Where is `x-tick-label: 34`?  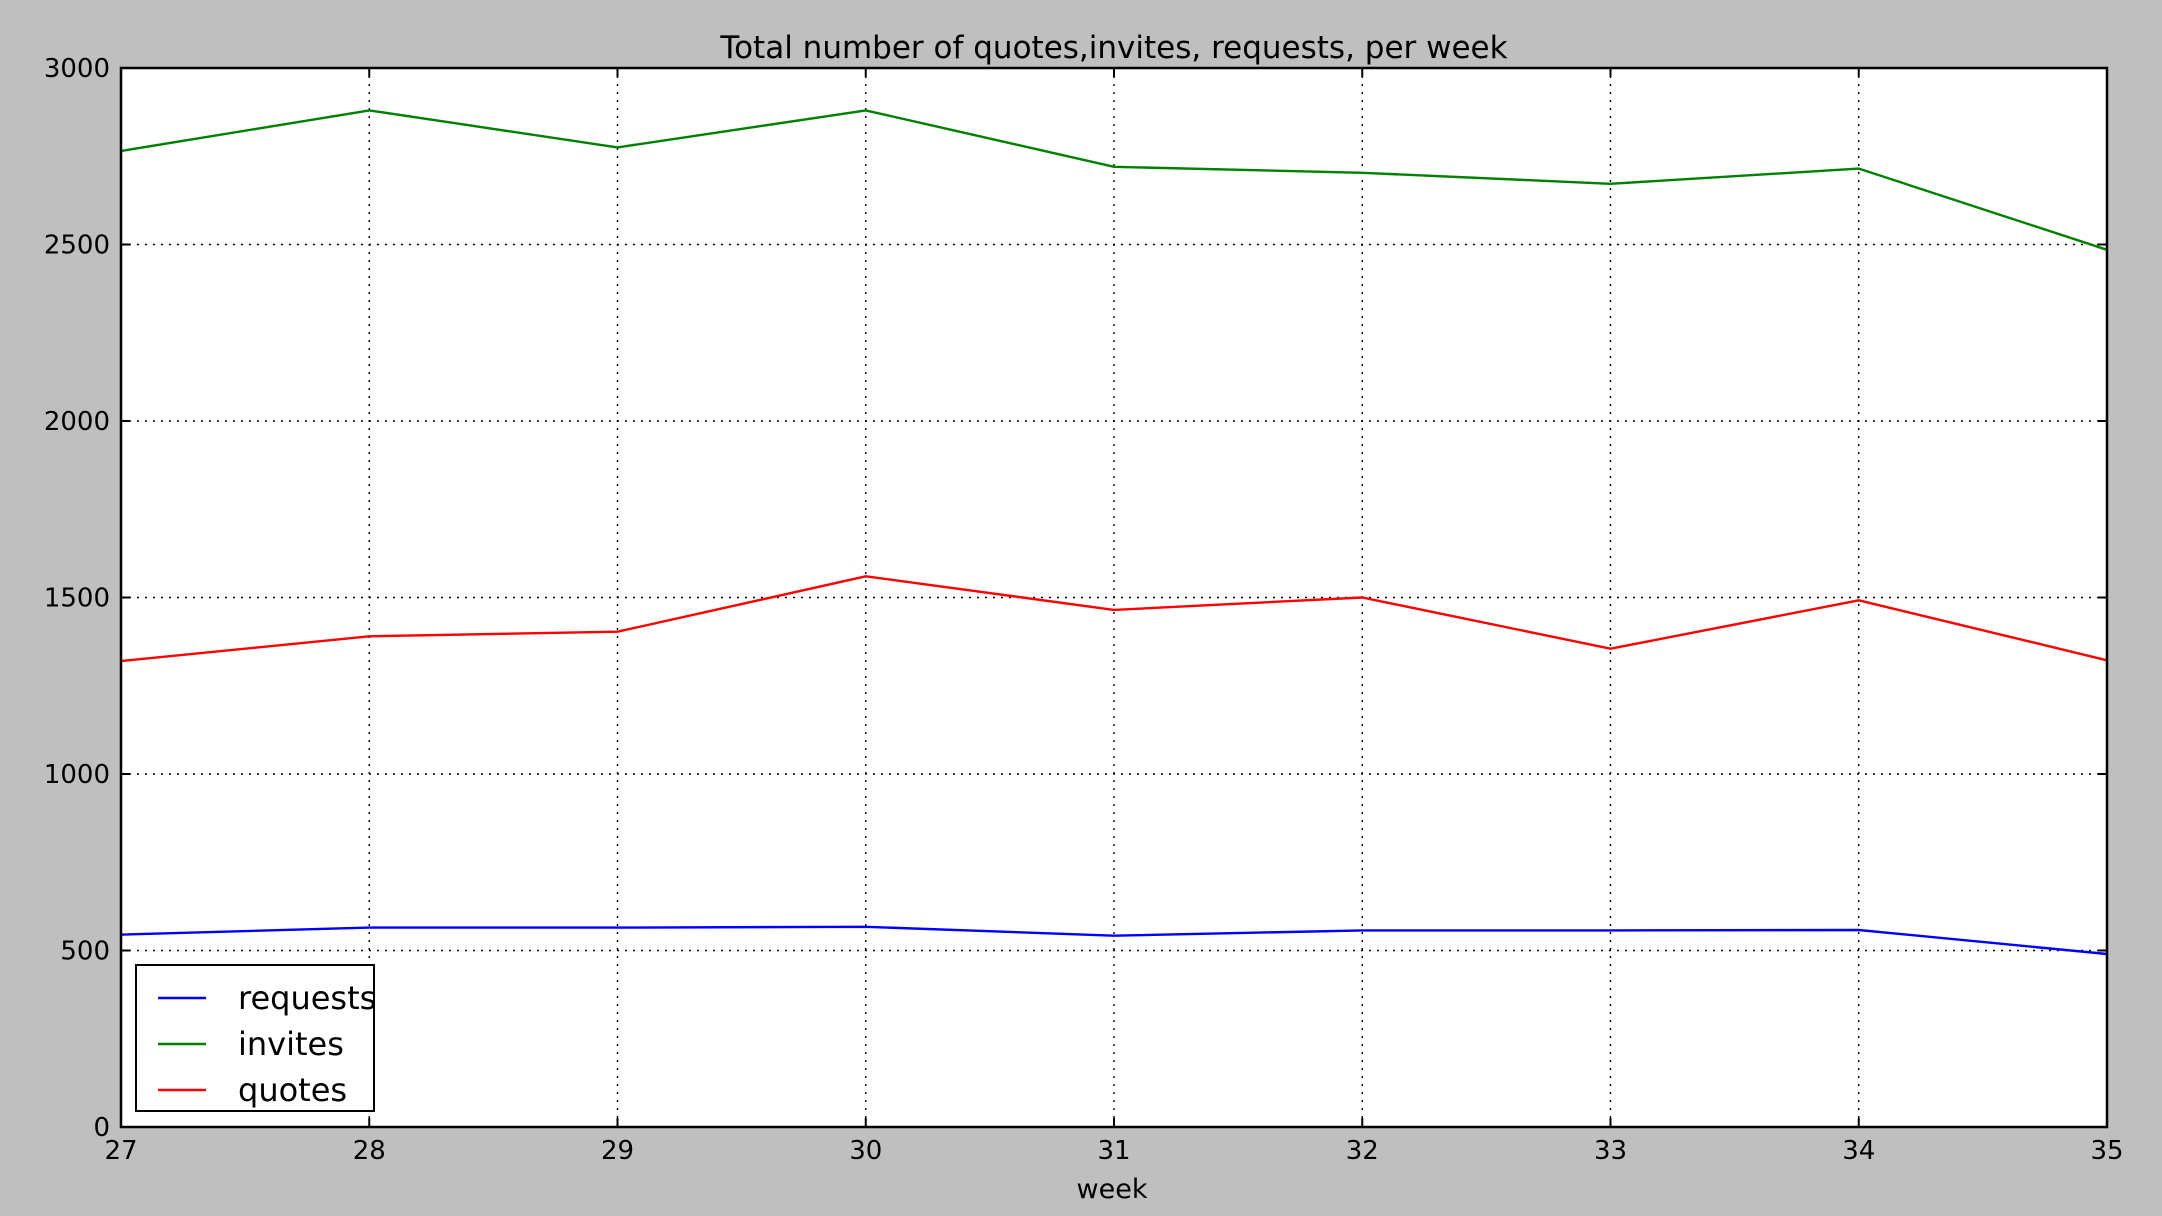 x-tick-label: 34 is located at coordinates (1858, 1151).